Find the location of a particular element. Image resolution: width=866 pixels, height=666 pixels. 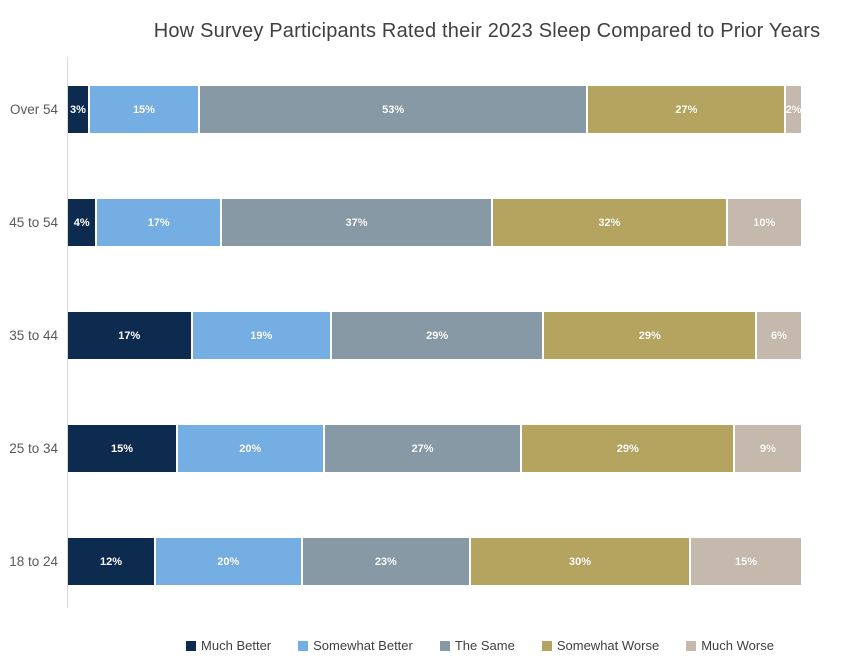

bar-segment: 6% is located at coordinates (779, 335).